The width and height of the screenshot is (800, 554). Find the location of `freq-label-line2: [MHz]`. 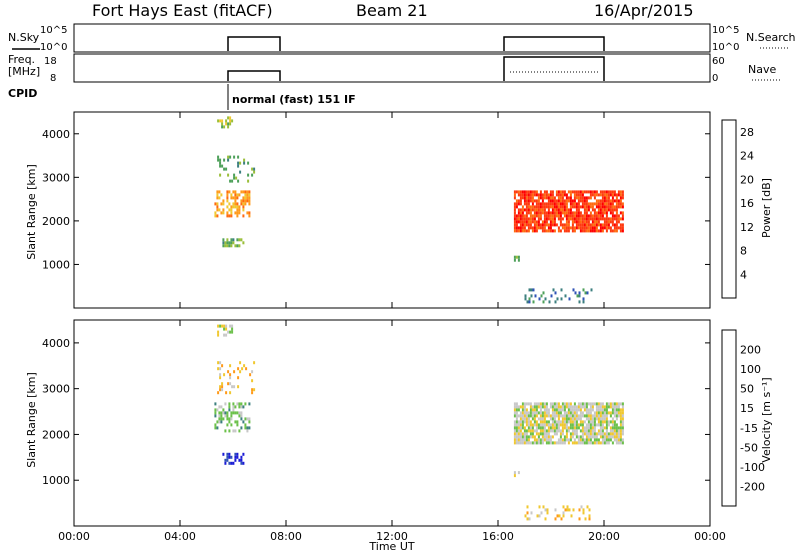

freq-label-line2: [MHz] is located at coordinates (24, 71).